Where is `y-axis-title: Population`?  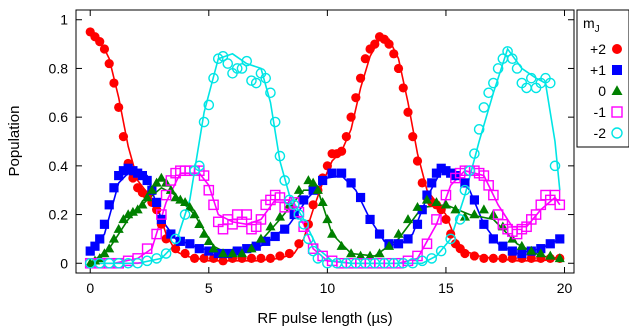
y-axis-title: Population is located at coordinates (14, 141).